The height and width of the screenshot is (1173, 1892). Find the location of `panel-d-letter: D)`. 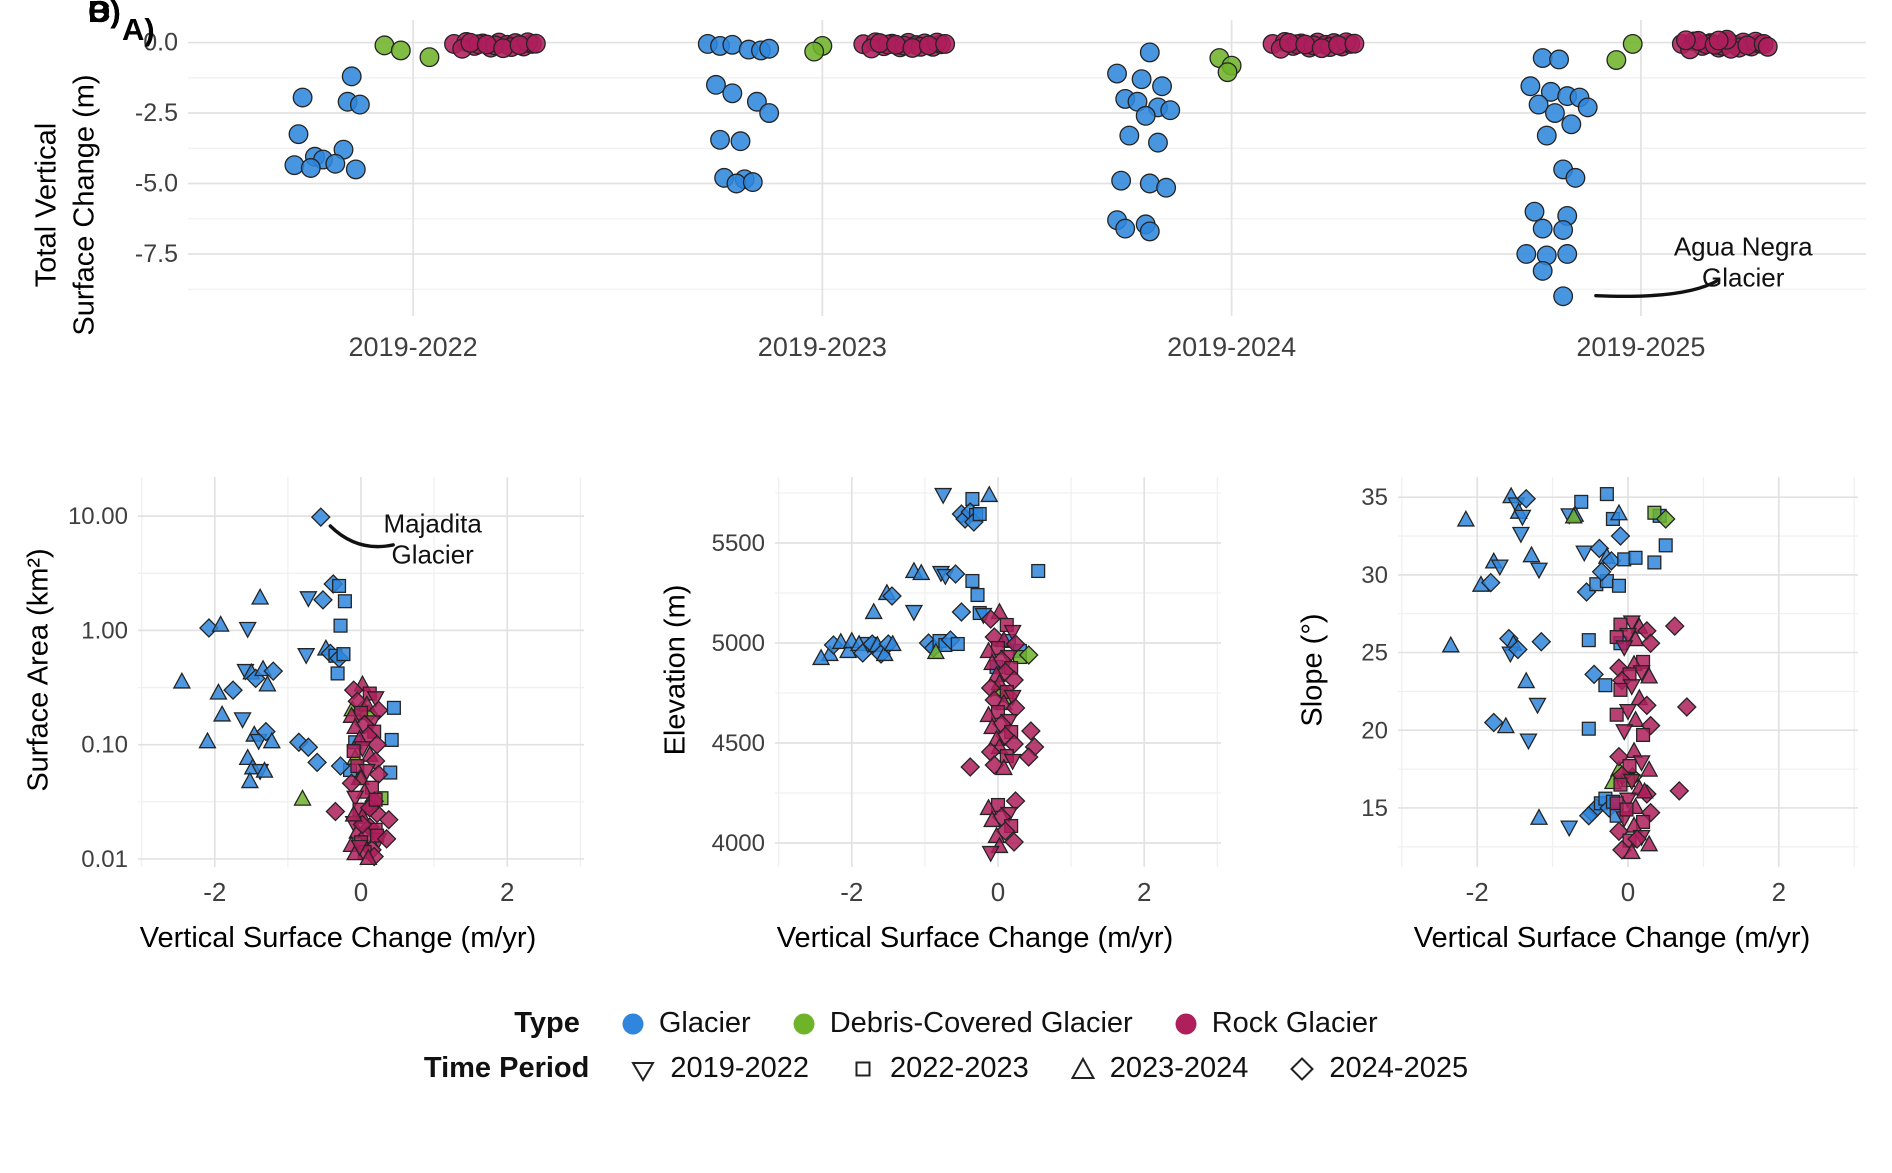

panel-d-letter: D) is located at coordinates (104, 14).